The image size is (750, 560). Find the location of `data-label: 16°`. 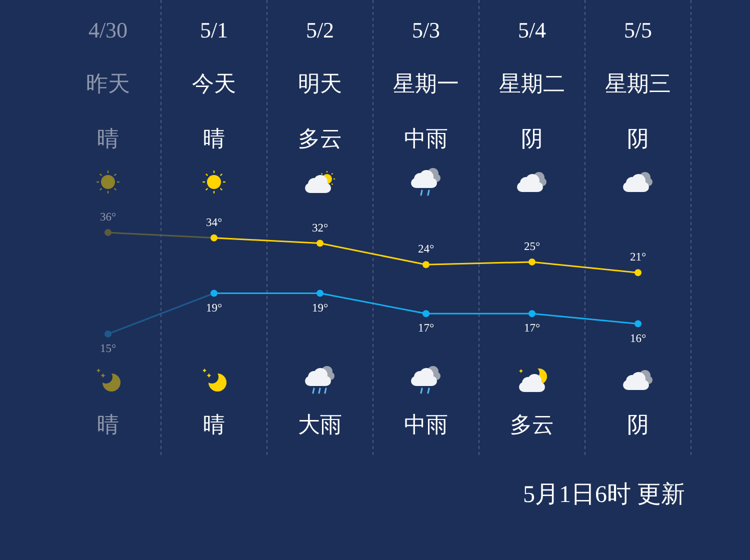

data-label: 16° is located at coordinates (638, 338).